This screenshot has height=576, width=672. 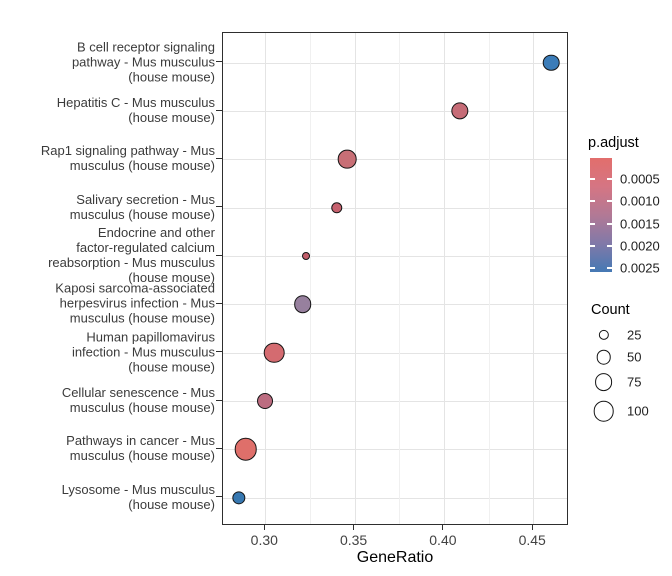 What do you see at coordinates (145, 199) in the screenshot?
I see `y-axis-label-line: Salivary secretion - Mus` at bounding box center [145, 199].